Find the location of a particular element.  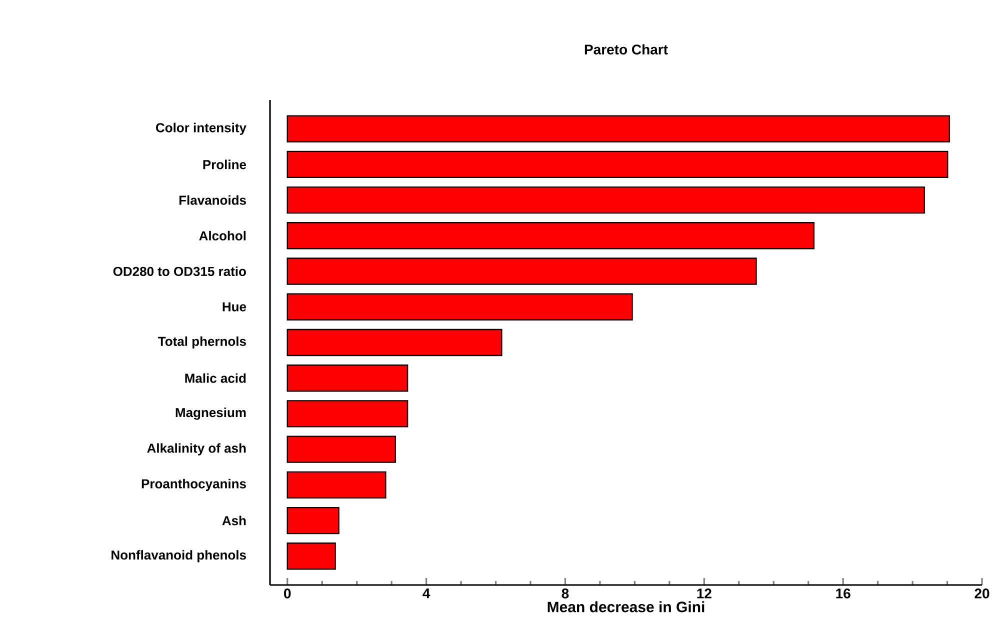

x-tick-label: 4 is located at coordinates (426, 593).